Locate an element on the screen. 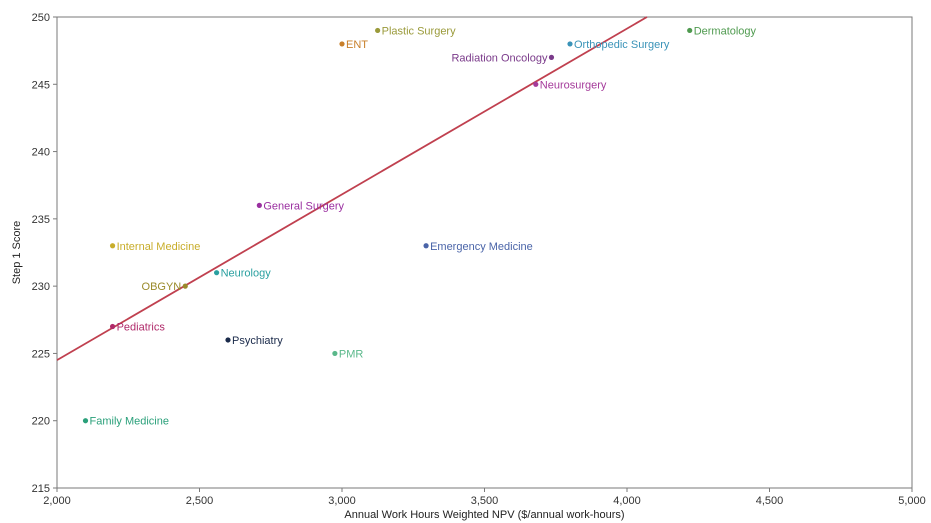 The width and height of the screenshot is (931, 523). x-tick-label: 5,000 is located at coordinates (912, 501).